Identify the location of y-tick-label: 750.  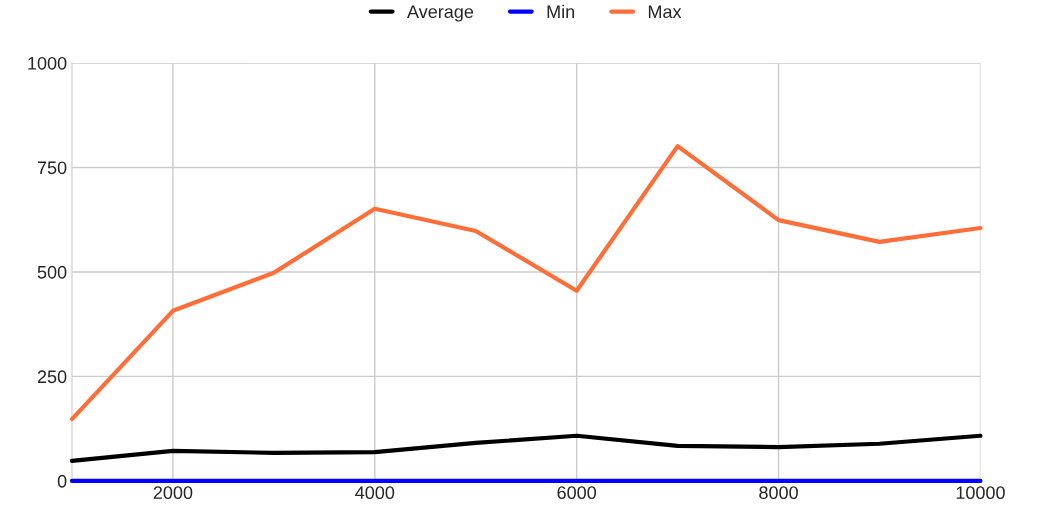
(52, 168).